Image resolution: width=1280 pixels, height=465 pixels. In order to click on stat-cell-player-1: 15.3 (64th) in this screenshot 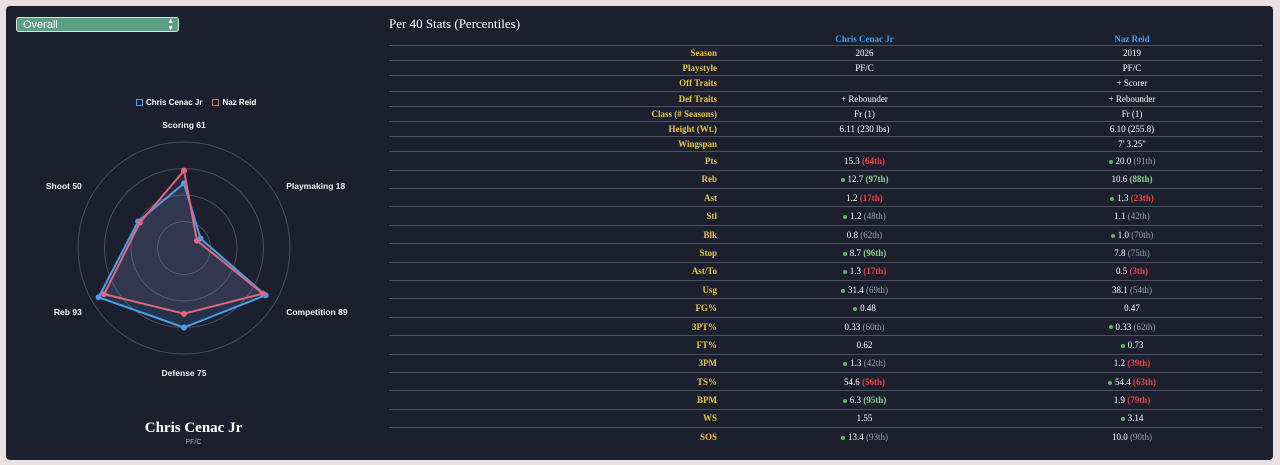, I will do `click(864, 161)`.